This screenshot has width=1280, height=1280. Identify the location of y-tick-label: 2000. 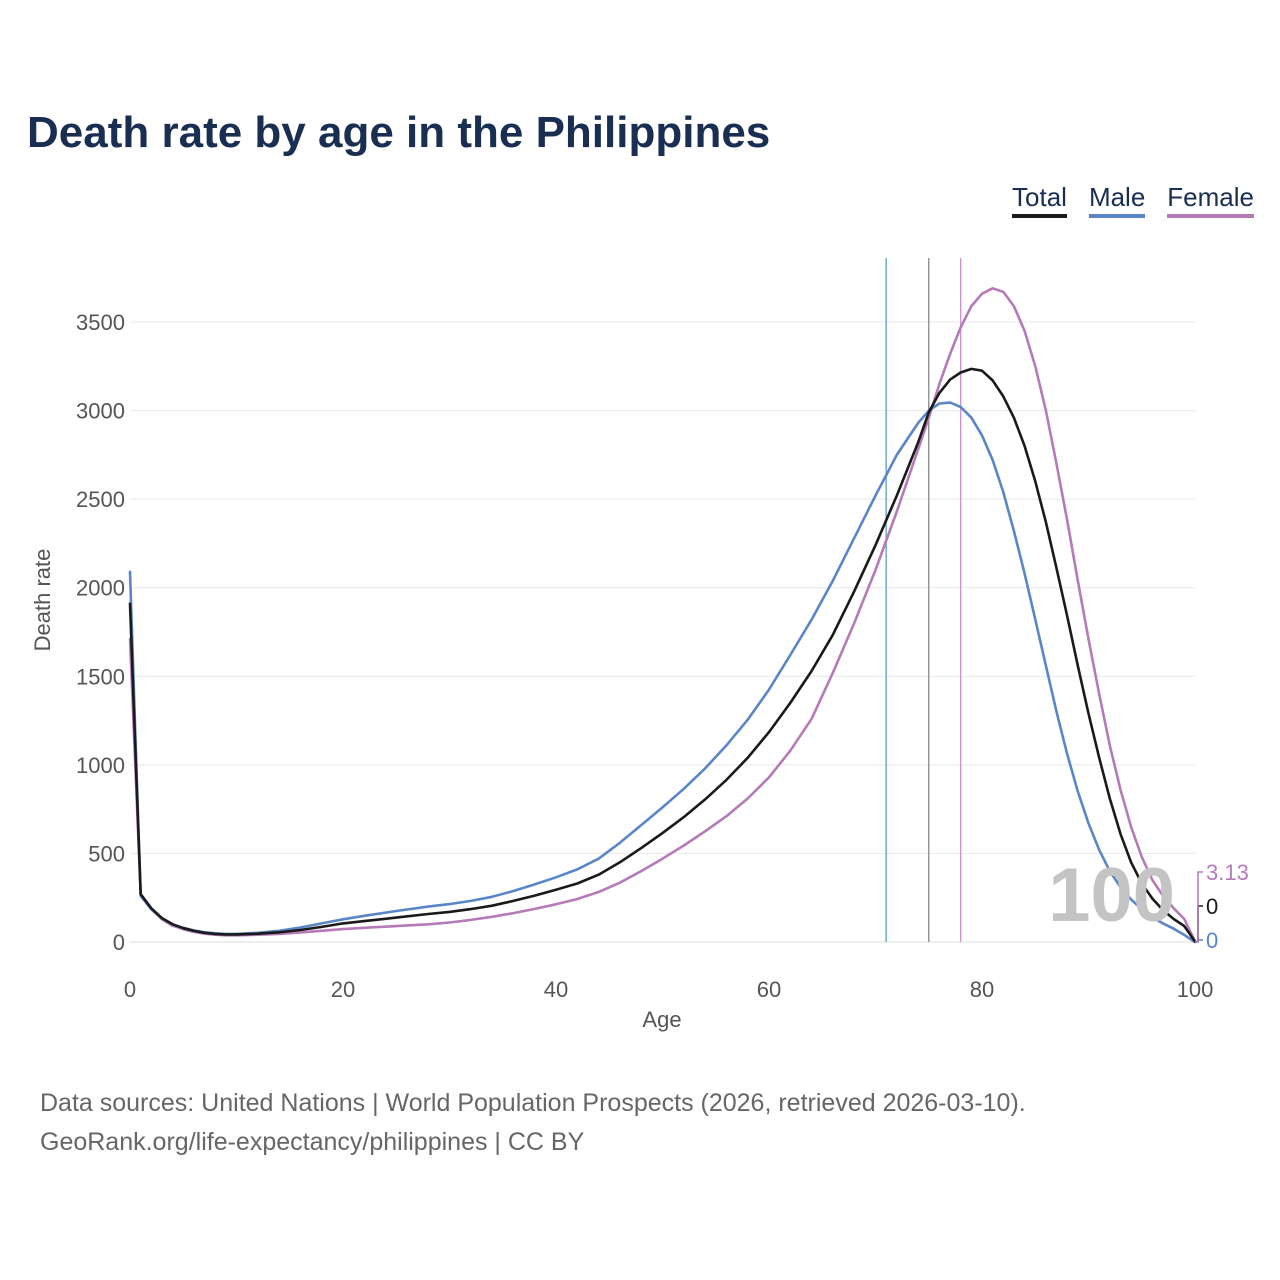
(100, 588).